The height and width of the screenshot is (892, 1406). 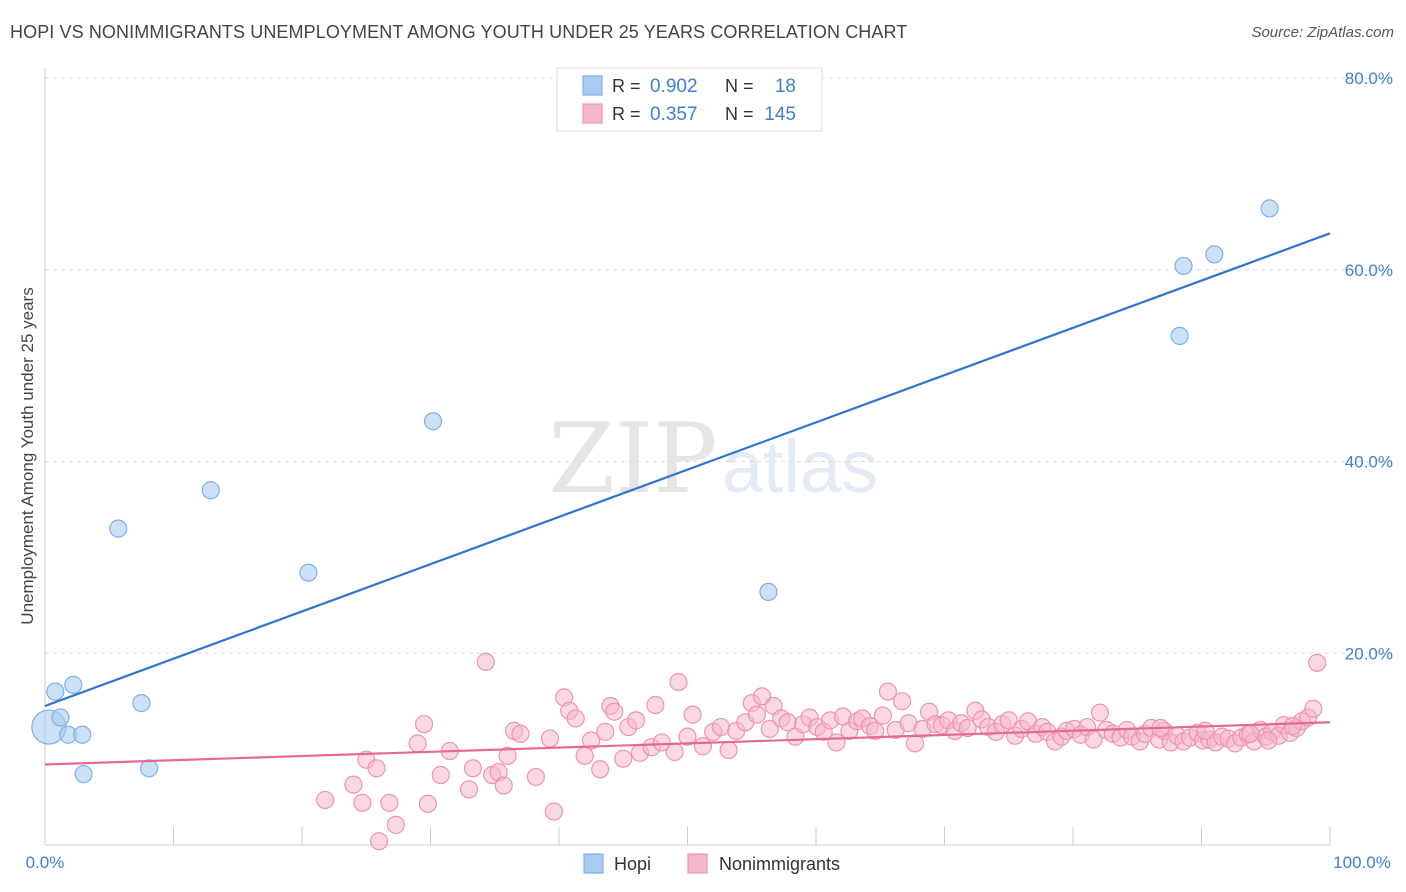 What do you see at coordinates (739, 114) in the screenshot?
I see `legend-nonimm-n-label: N =` at bounding box center [739, 114].